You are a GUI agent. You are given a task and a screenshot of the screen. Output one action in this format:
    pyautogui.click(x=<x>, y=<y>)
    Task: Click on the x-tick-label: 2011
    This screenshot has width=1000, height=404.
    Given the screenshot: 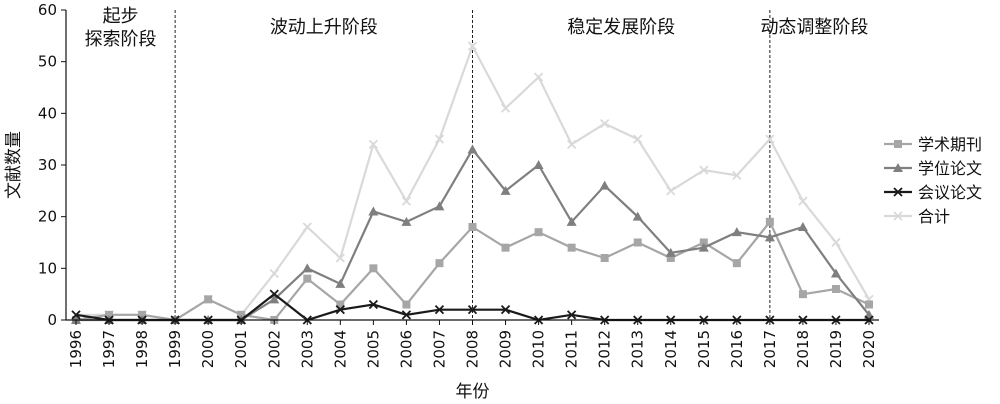 What is the action you would take?
    pyautogui.click(x=572, y=349)
    